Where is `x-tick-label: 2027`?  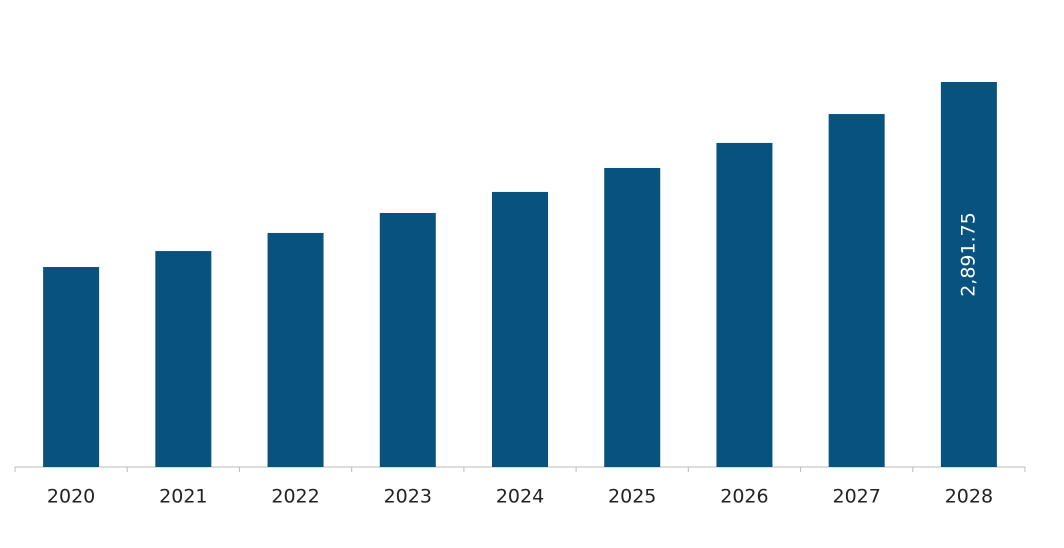
x-tick-label: 2027 is located at coordinates (856, 497).